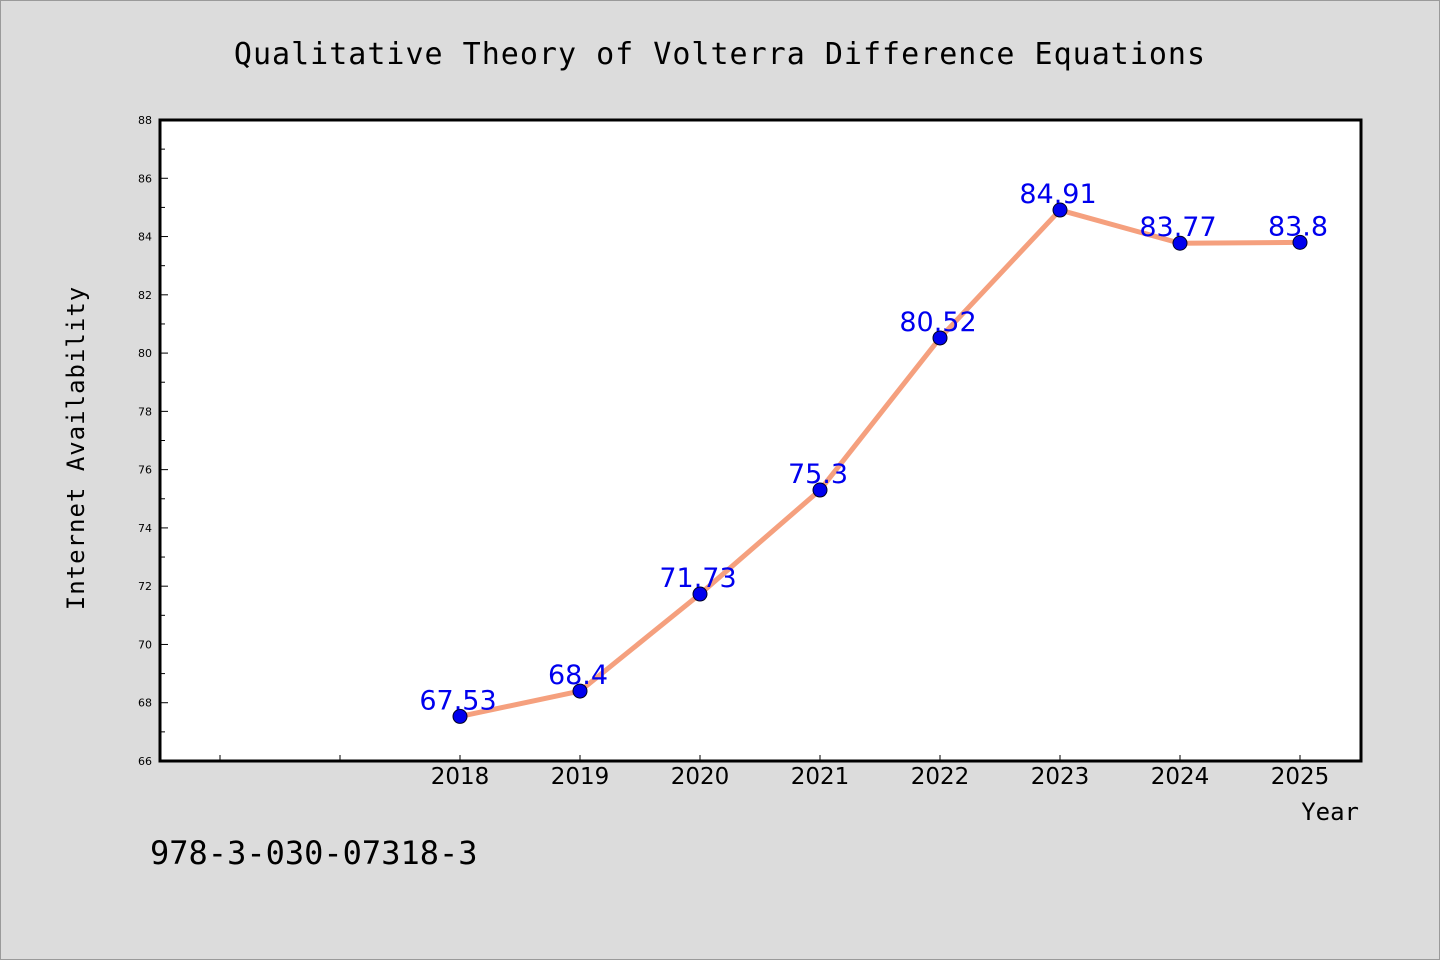 The image size is (1440, 960). I want to click on data-point-2018, so click(460, 716).